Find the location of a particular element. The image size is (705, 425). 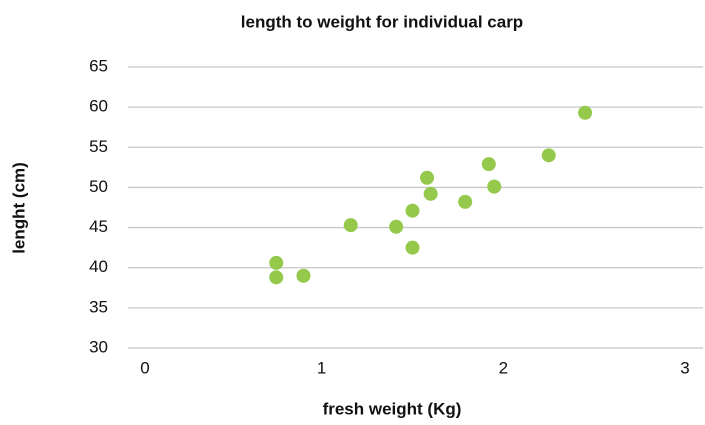

x-tick-label: 2 is located at coordinates (503, 367).